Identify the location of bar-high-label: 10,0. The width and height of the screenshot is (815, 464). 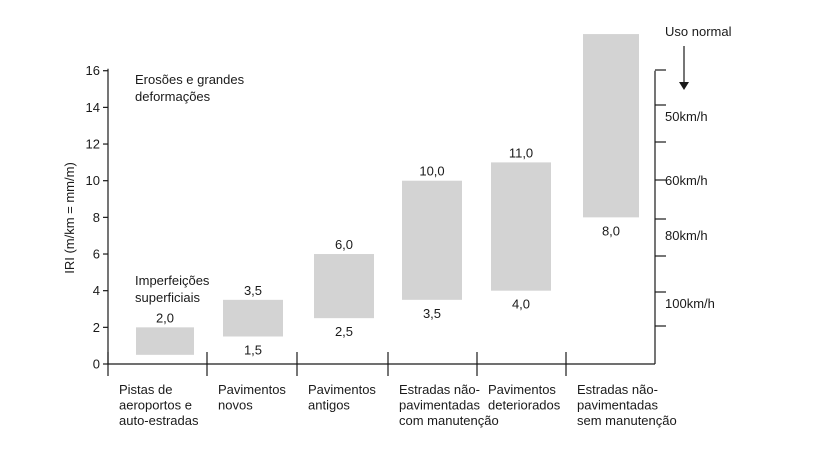
(431, 171).